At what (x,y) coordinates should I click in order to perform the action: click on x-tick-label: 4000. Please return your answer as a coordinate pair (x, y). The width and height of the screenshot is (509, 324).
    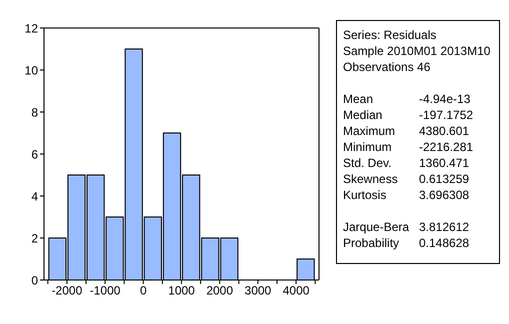
    Looking at the image, I should click on (296, 291).